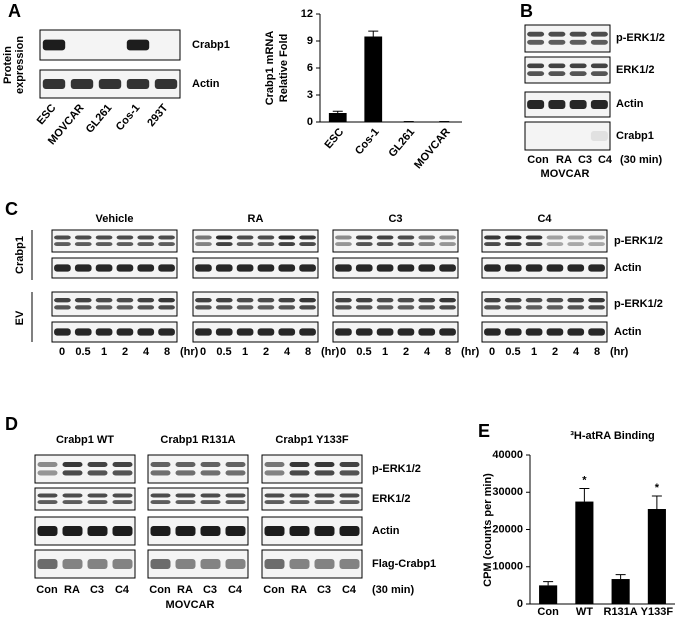 This screenshot has height=619, width=685. I want to click on label: (hr), so click(470, 352).